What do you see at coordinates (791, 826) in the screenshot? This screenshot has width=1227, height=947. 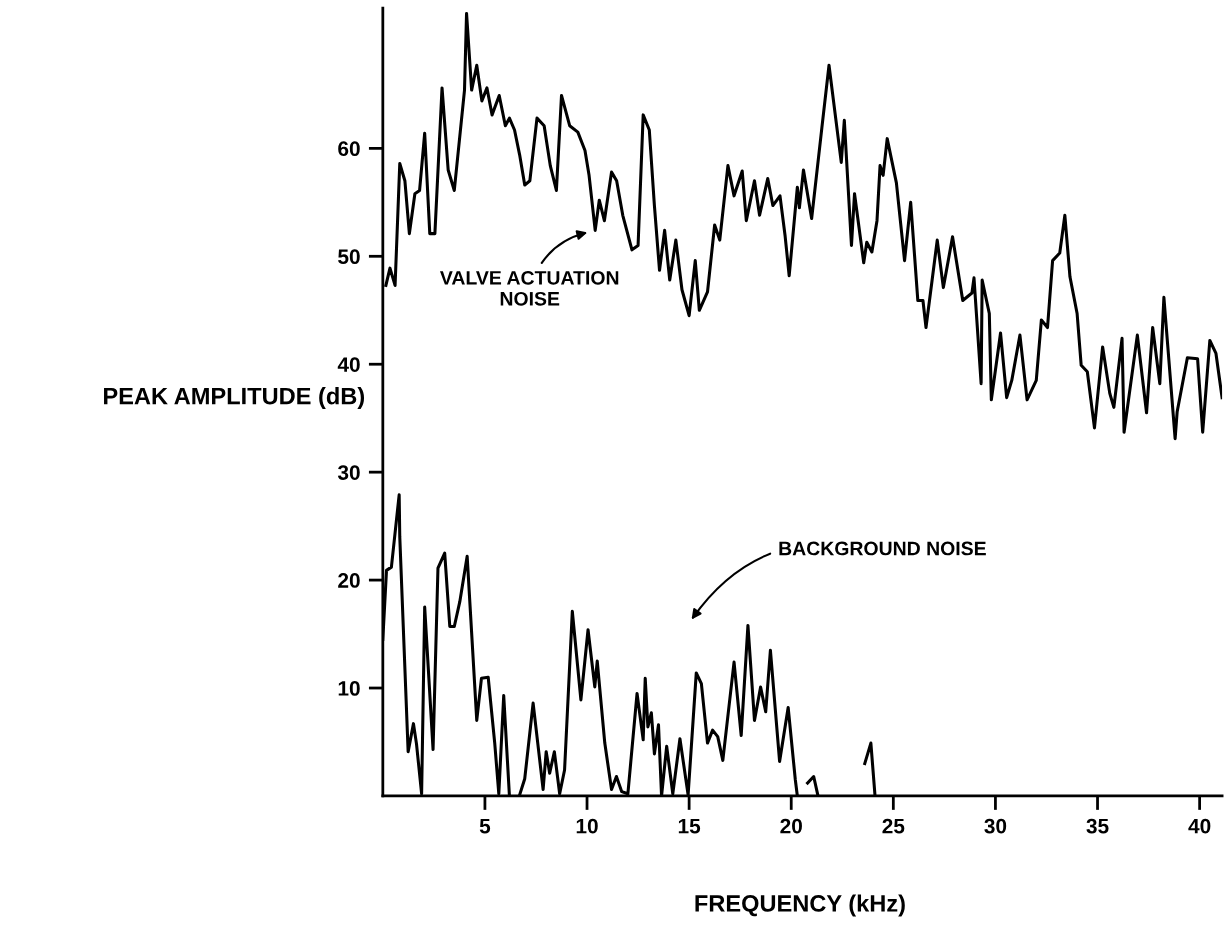 I see `x-tick-label: 20` at bounding box center [791, 826].